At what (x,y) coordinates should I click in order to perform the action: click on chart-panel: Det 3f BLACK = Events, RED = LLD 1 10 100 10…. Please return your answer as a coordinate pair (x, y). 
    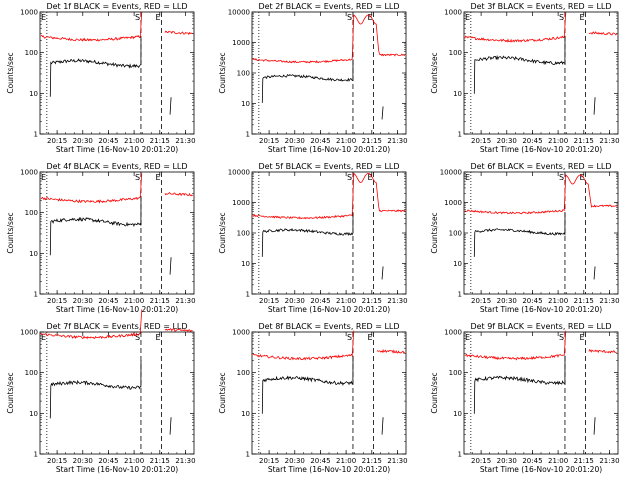
    Looking at the image, I should click on (525, 78).